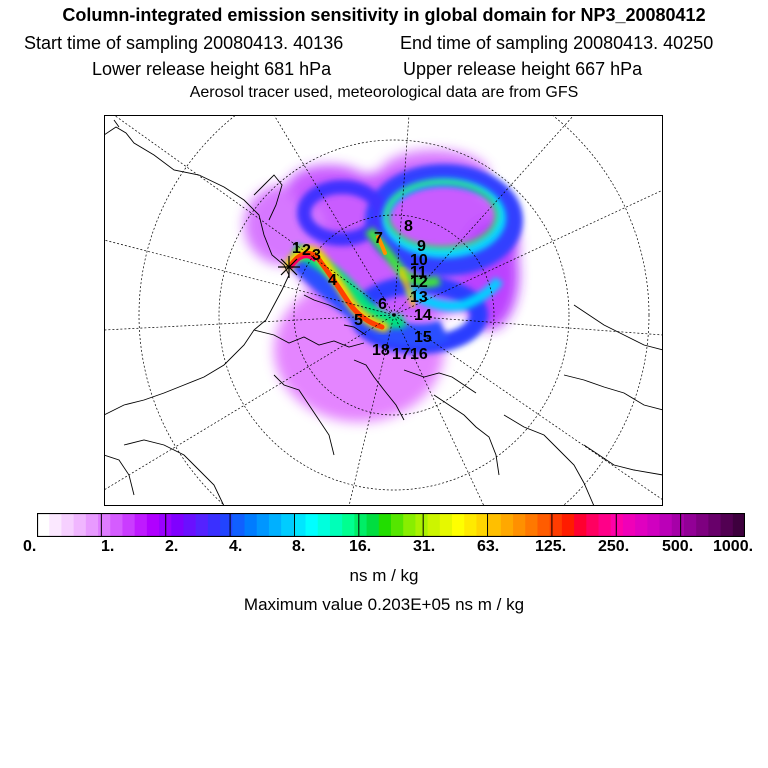 Image resolution: width=768 pixels, height=768 pixels. I want to click on end-time-label: End time of sampling 20080413. 40250, so click(557, 43).